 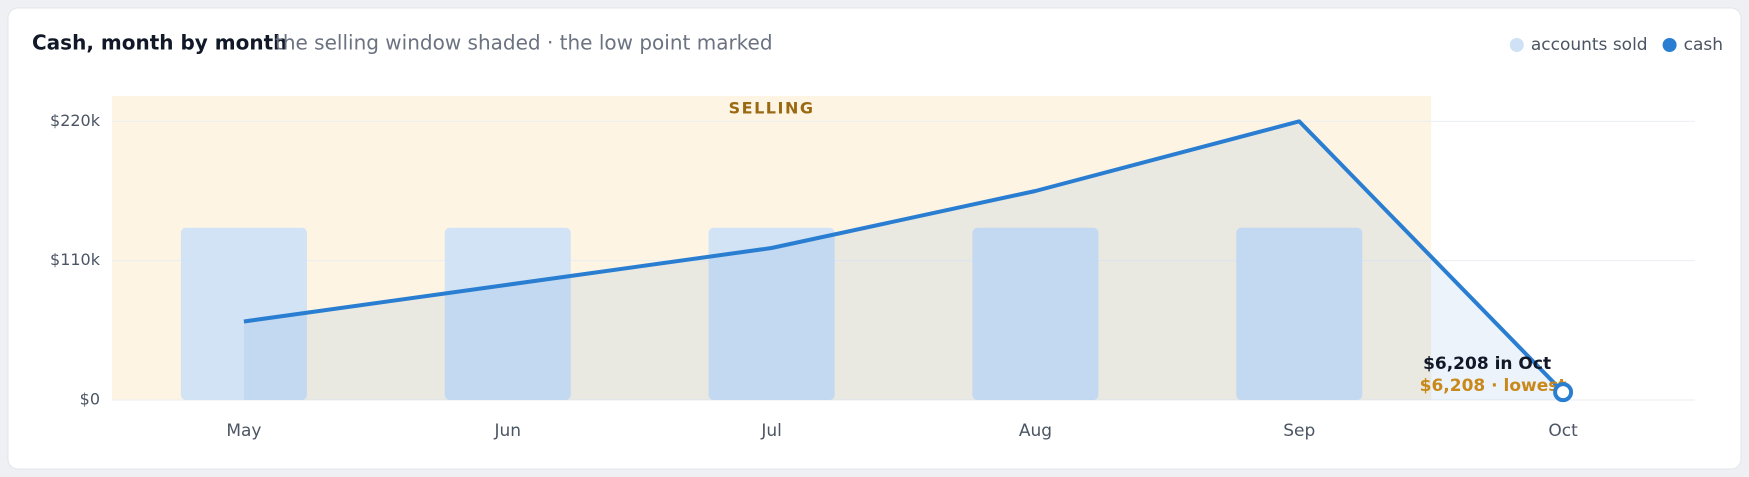 What do you see at coordinates (1563, 431) in the screenshot?
I see `x-tick-label: Oct` at bounding box center [1563, 431].